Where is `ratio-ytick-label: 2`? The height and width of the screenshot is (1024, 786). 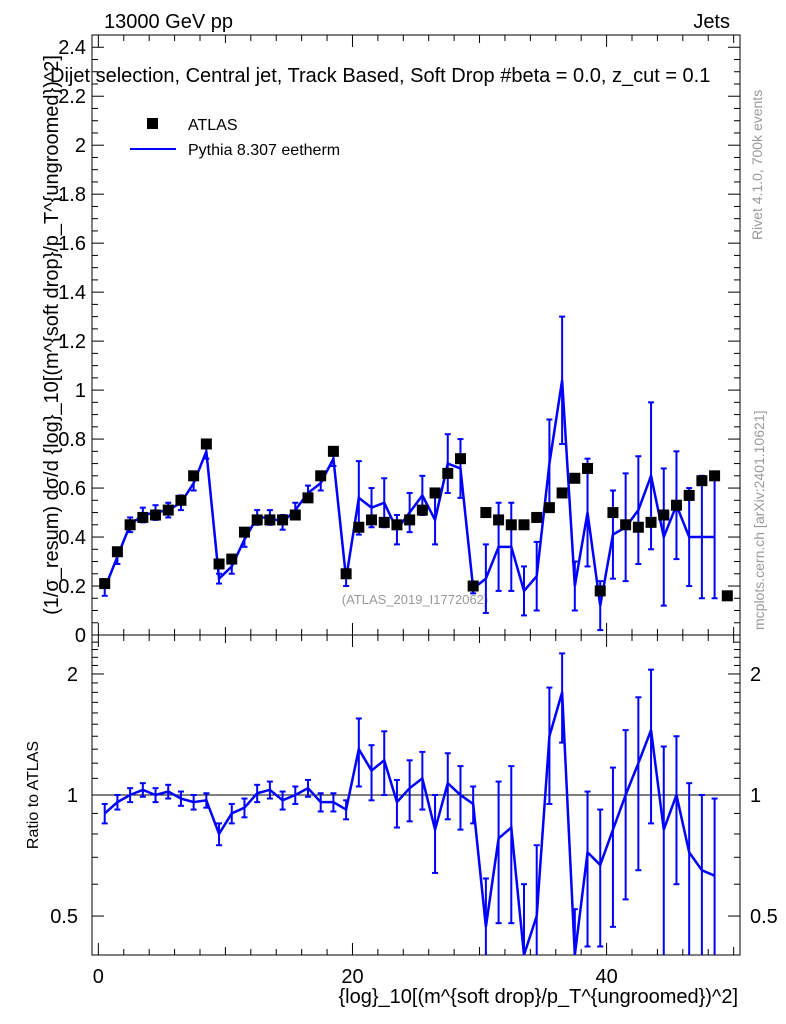 ratio-ytick-label: 2 is located at coordinates (72, 675).